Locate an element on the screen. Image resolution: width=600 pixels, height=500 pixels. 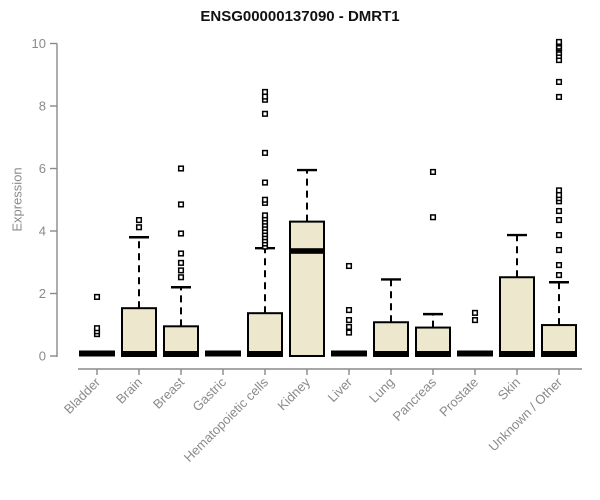
x-category-label: Kidney is located at coordinates (293, 393).